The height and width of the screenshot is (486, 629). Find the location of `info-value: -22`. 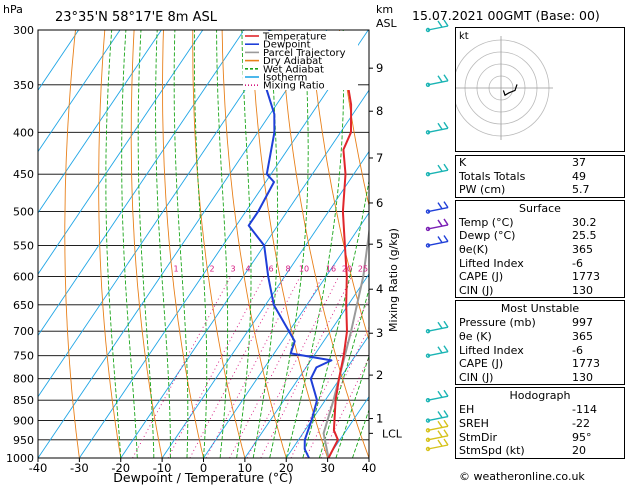

info-value: -22 is located at coordinates (581, 423).